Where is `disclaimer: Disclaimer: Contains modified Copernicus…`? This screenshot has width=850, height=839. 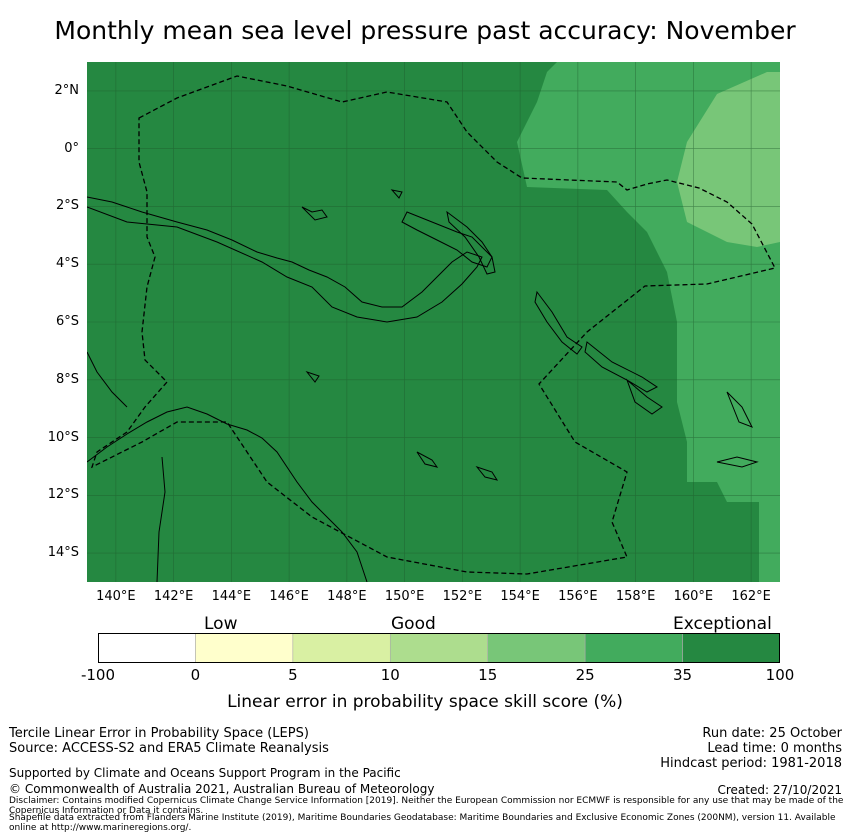
disclaimer: Disclaimer: Contains modified Copernicus… is located at coordinates (426, 806).